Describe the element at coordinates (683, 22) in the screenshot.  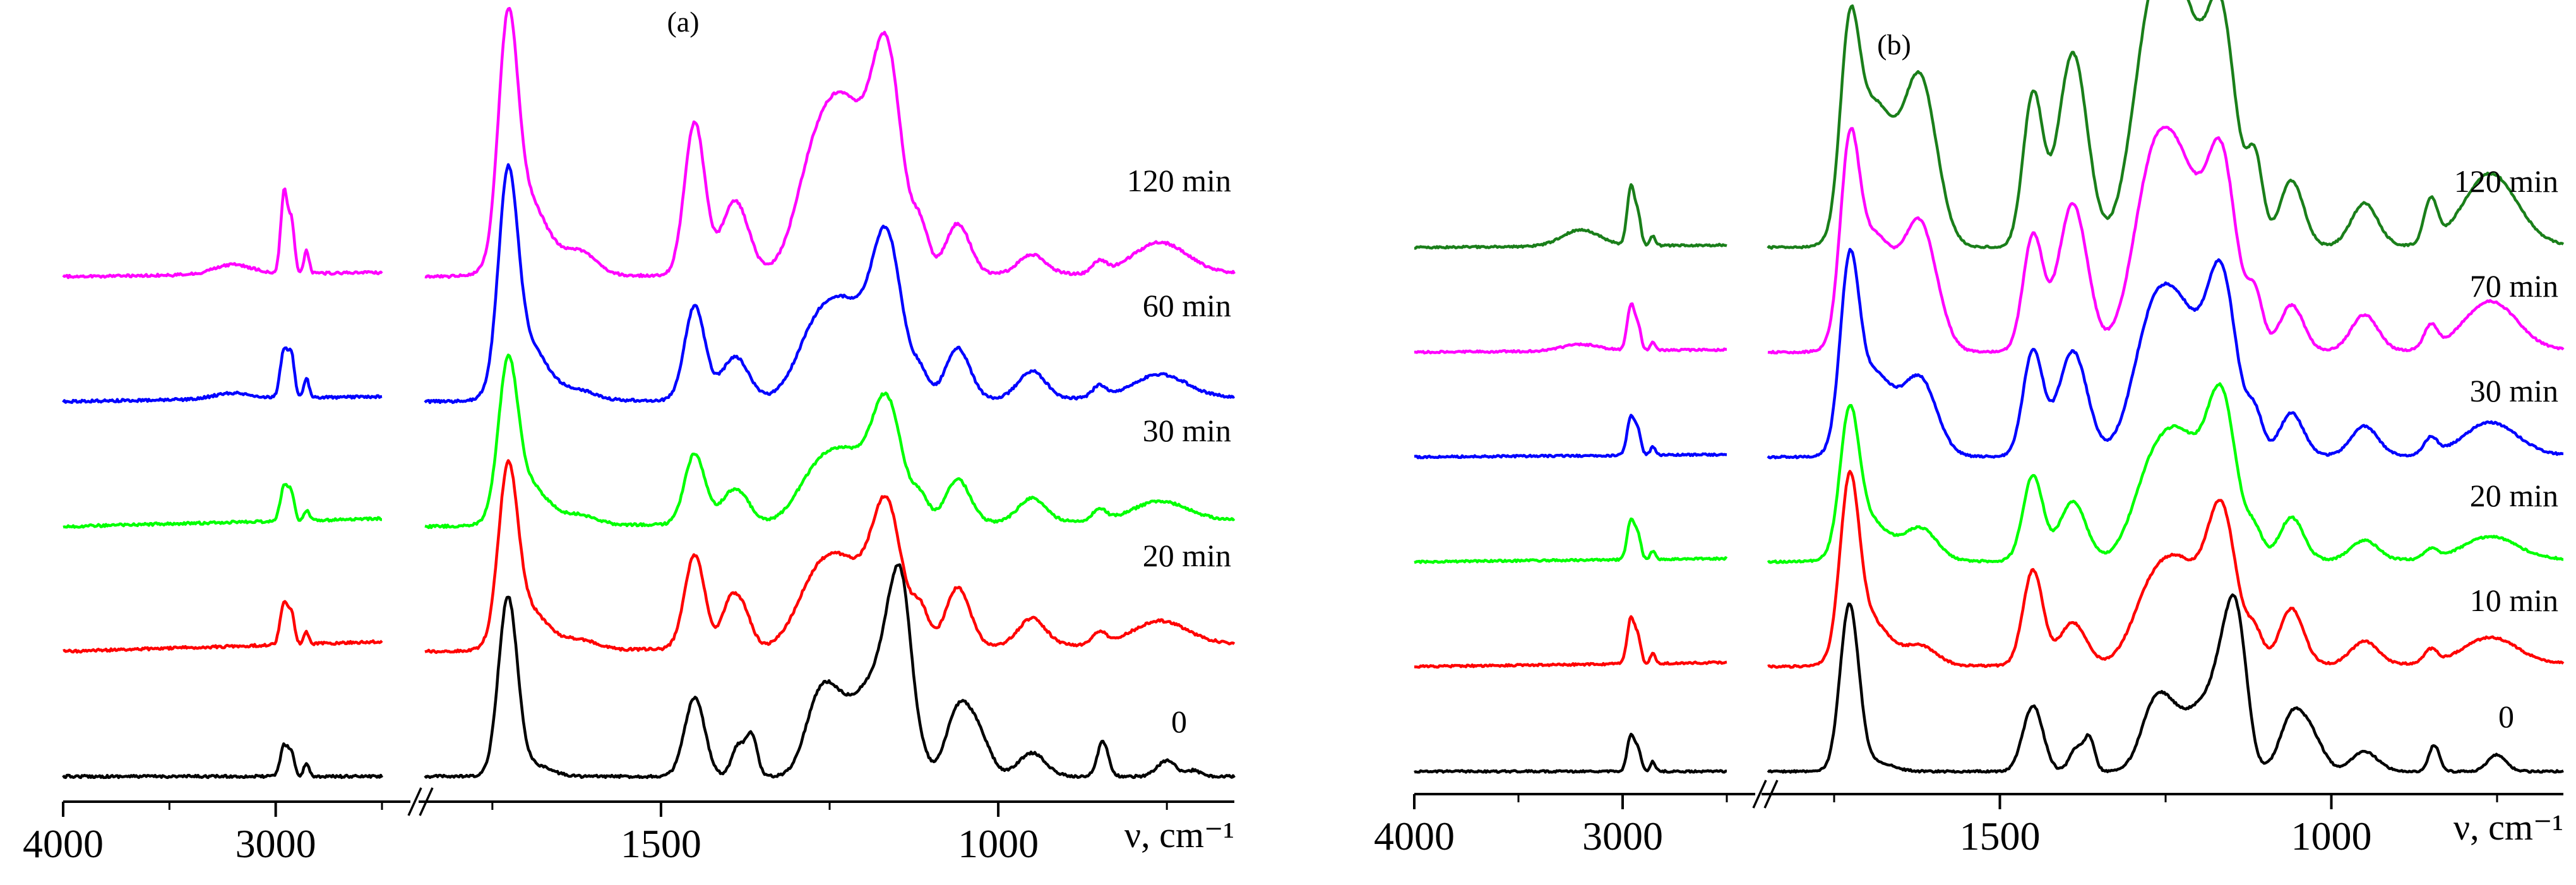
I see `panel-label: (a)` at that location.